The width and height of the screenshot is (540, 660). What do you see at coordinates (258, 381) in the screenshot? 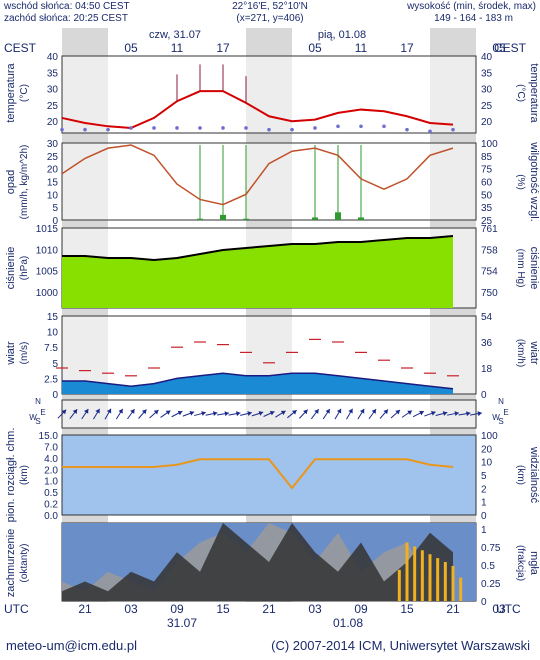
I see `wind-line` at bounding box center [258, 381].